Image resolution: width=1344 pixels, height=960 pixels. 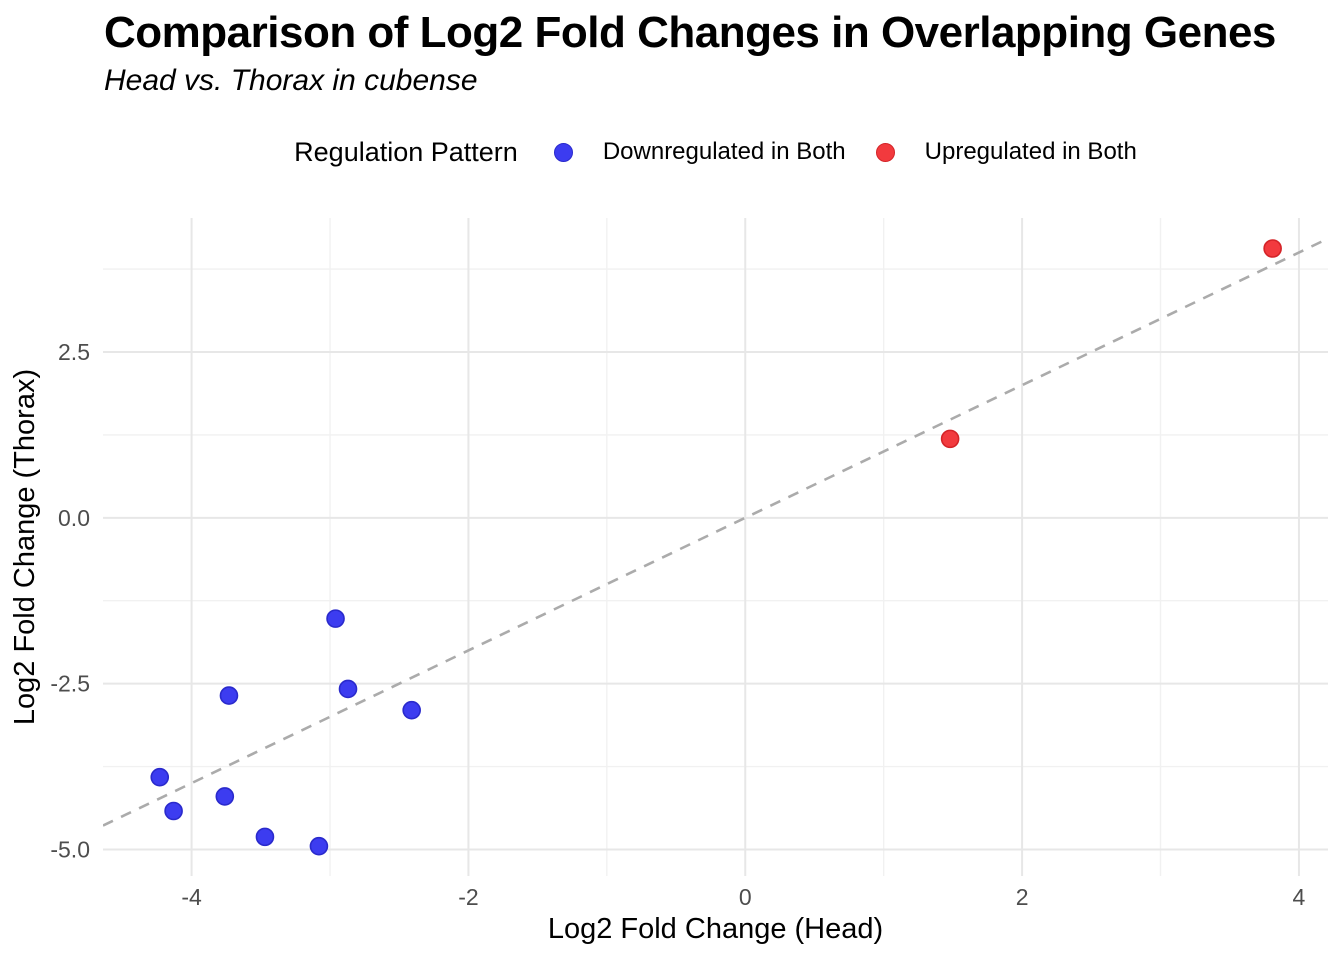 I want to click on legend-label-downregulated: Downregulated in Both, so click(x=724, y=151).